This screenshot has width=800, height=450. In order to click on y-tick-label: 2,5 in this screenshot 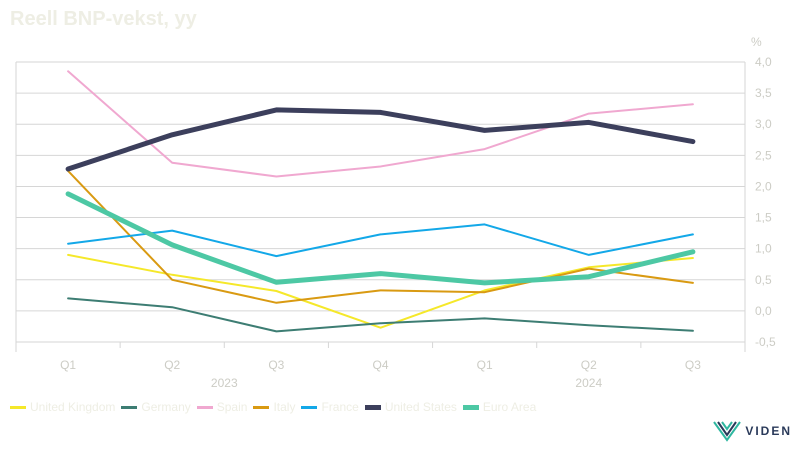, I will do `click(763, 155)`.